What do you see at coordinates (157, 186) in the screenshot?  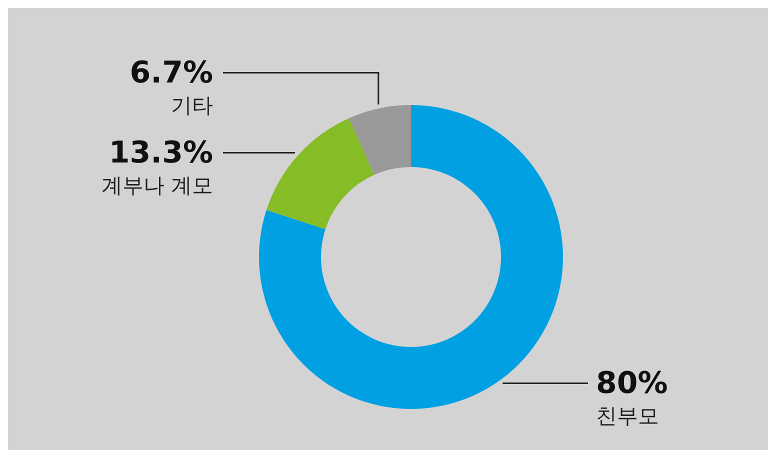 I see `slice-label: 계부나 계모` at bounding box center [157, 186].